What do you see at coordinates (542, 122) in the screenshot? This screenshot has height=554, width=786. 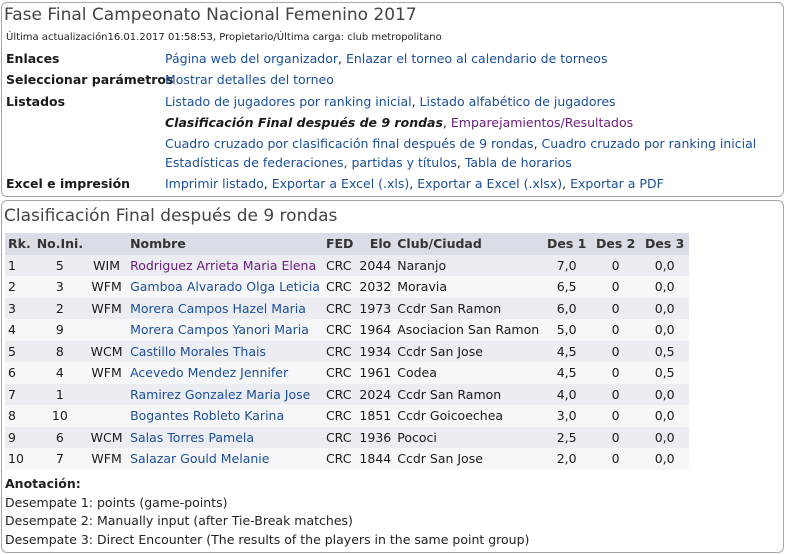 I see `link-pairings-results: Emparejamientos/Resultados` at bounding box center [542, 122].